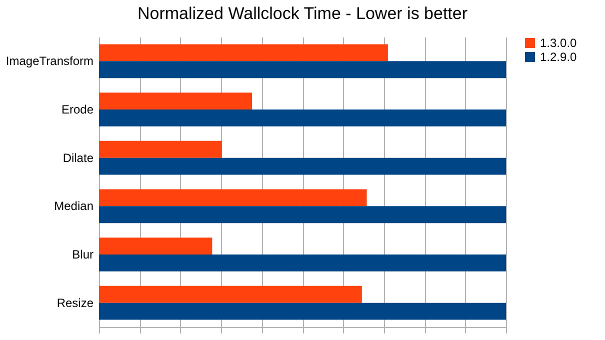  What do you see at coordinates (75, 303) in the screenshot?
I see `y-tick-label: Resize` at bounding box center [75, 303].